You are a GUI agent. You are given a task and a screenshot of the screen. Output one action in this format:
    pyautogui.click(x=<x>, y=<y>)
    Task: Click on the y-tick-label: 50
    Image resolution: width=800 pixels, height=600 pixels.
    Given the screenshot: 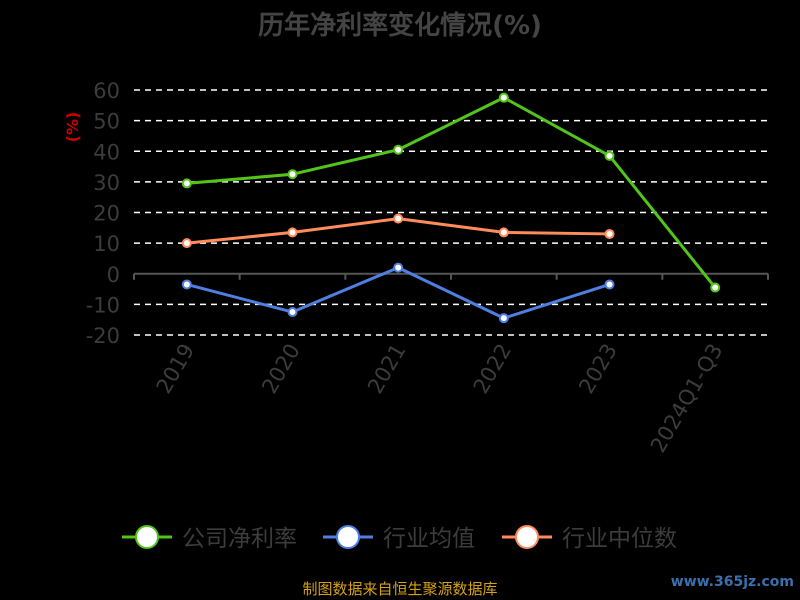 What is the action you would take?
    pyautogui.click(x=106, y=122)
    